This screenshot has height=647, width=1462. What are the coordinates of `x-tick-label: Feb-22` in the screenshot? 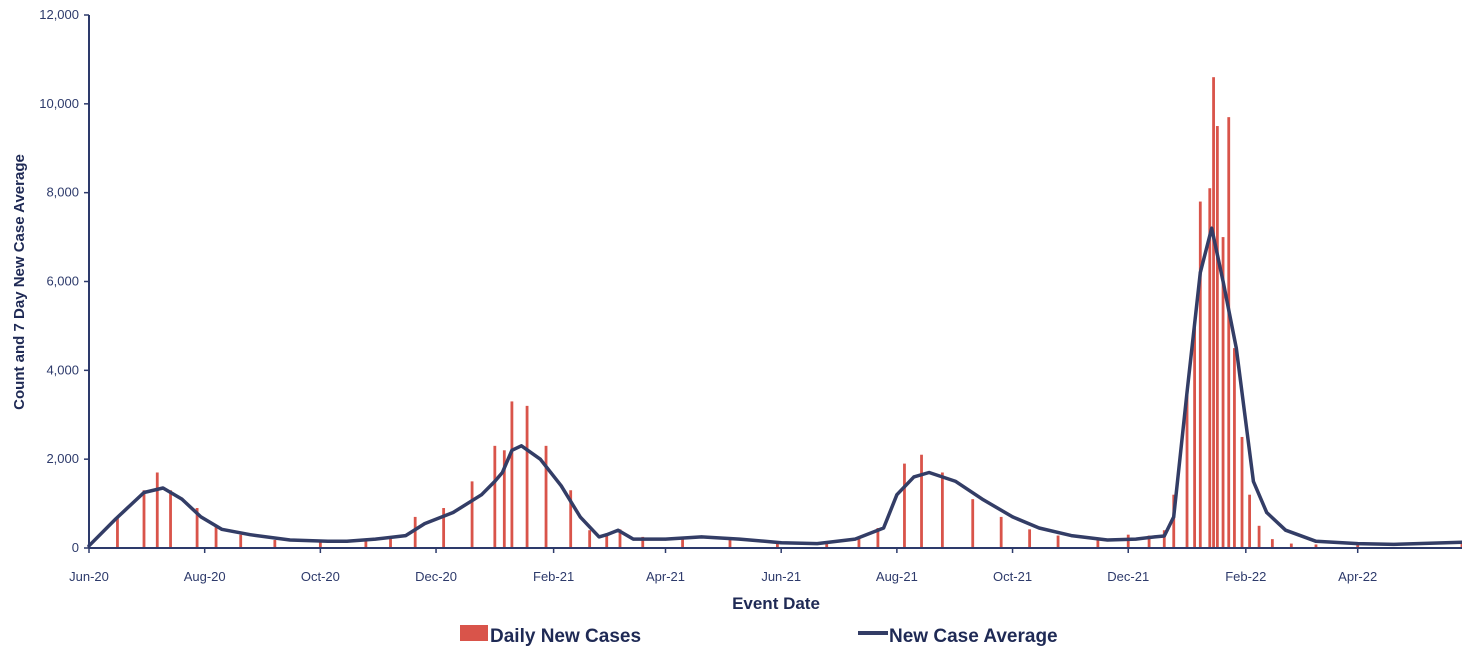 It's located at (1245, 576).